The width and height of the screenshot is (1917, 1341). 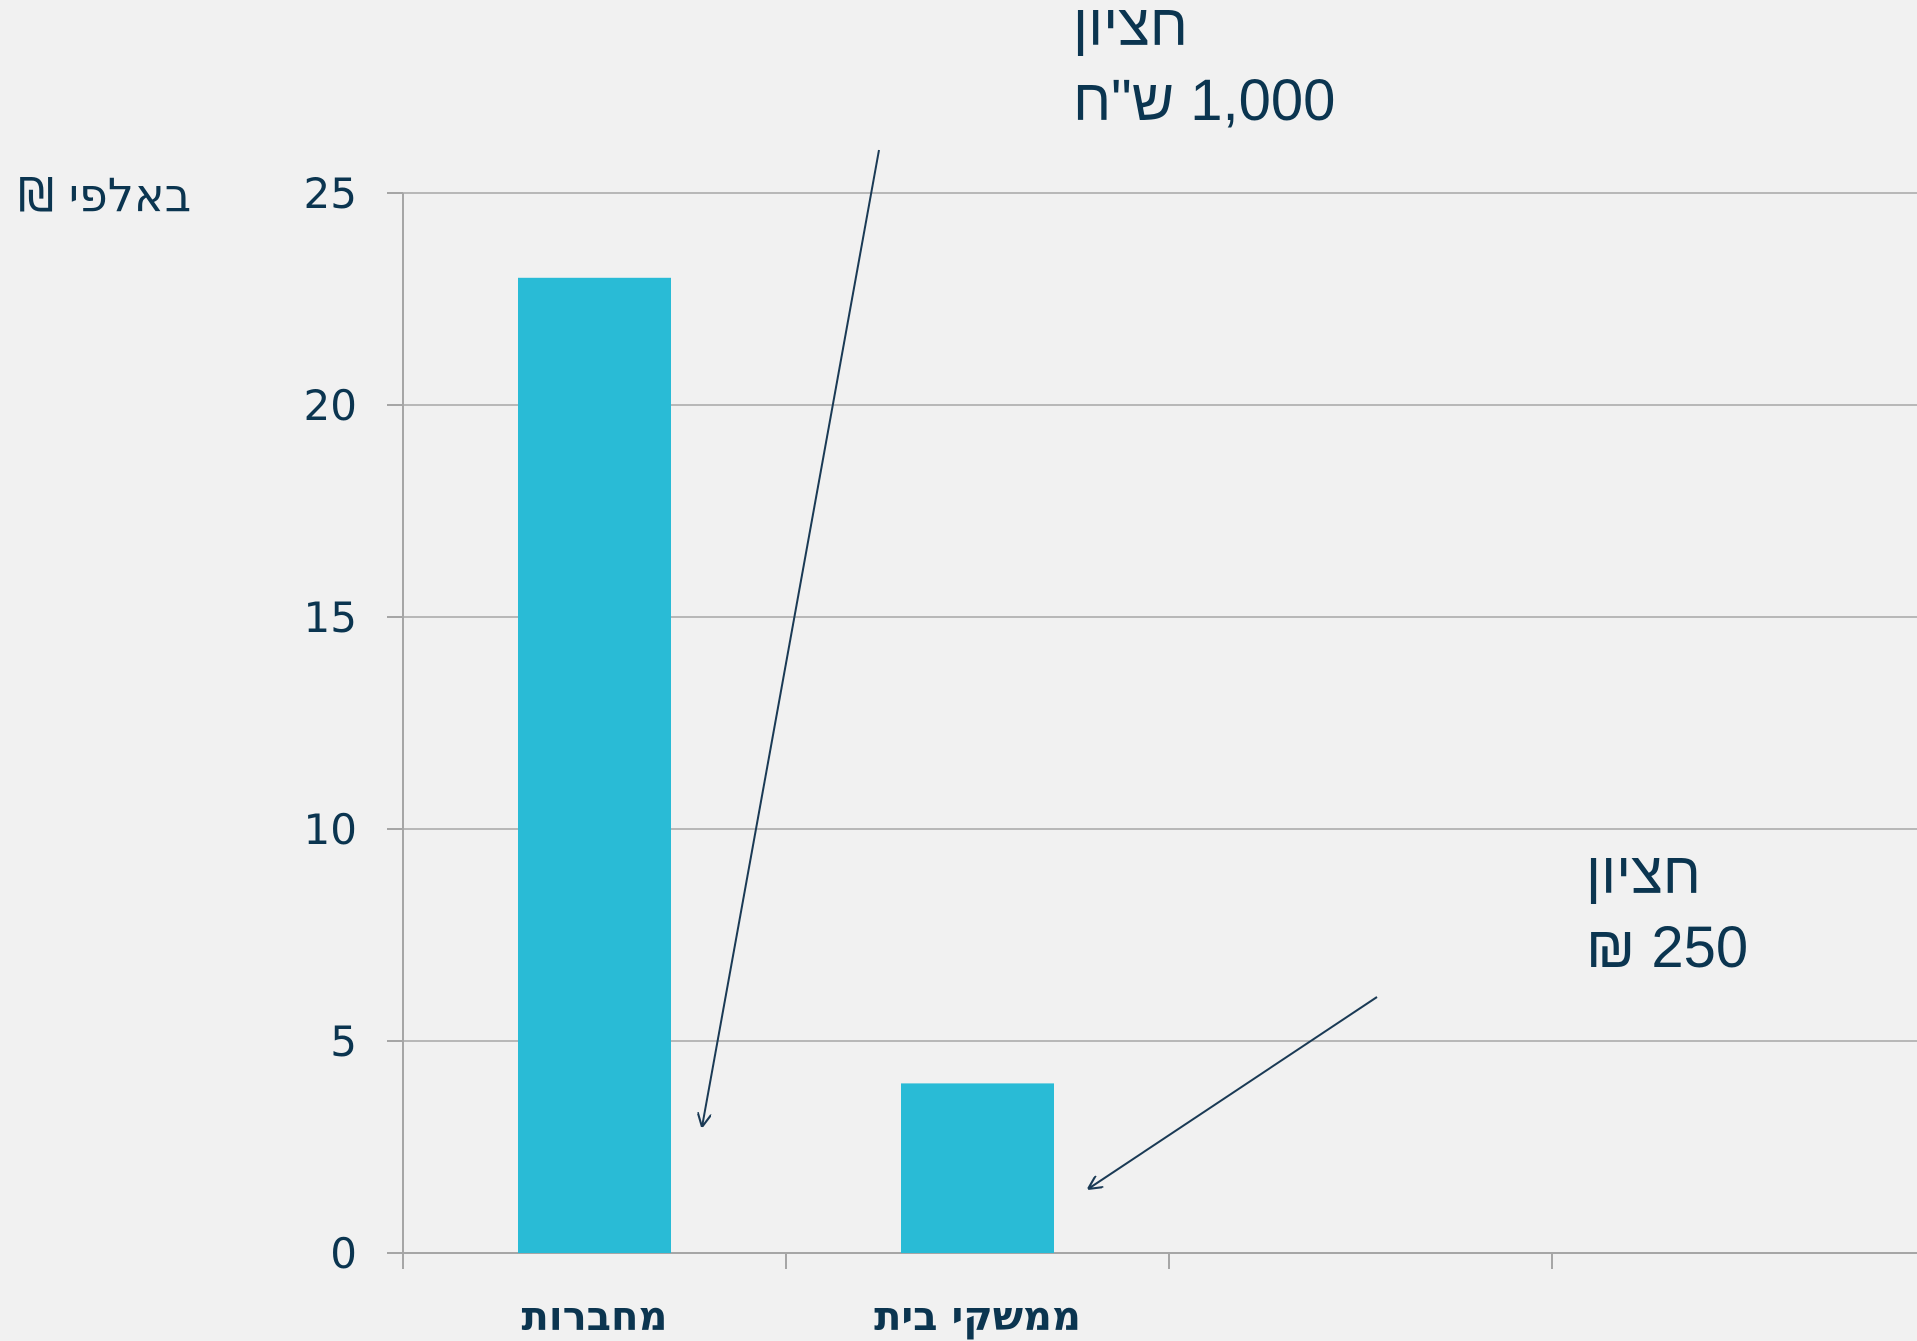 I want to click on x-category-label: מחברות, so click(x=595, y=1317).